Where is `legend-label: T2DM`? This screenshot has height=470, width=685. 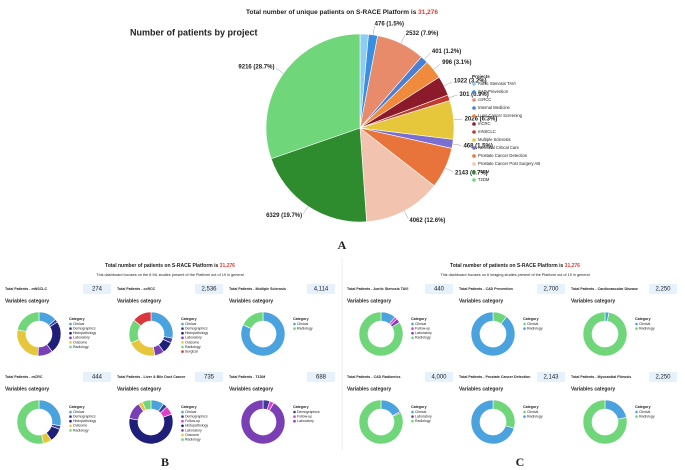 legend-label: T2DM is located at coordinates (484, 179).